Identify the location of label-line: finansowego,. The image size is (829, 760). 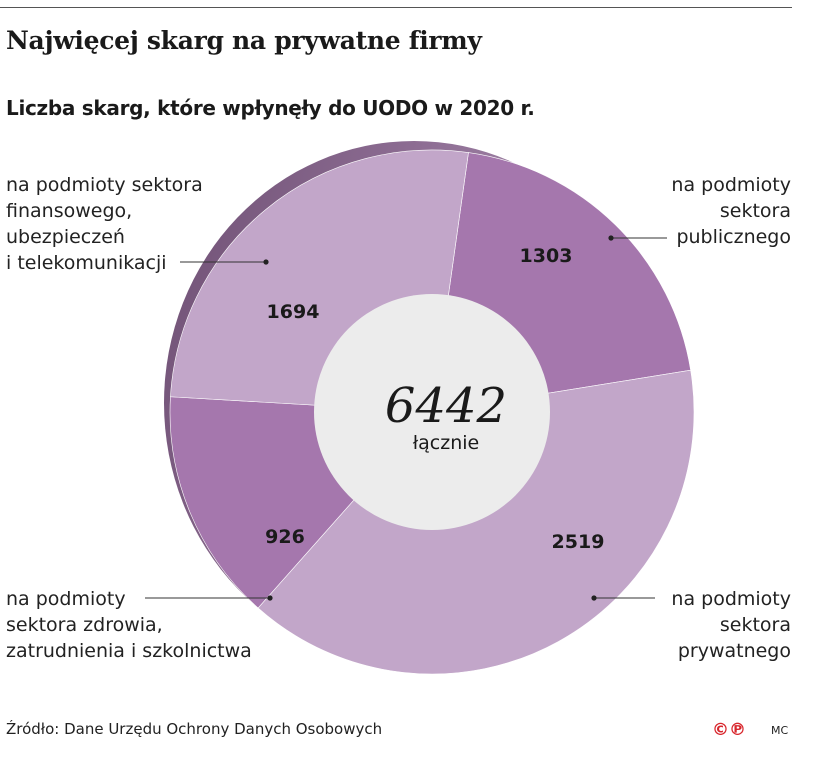
(69, 211).